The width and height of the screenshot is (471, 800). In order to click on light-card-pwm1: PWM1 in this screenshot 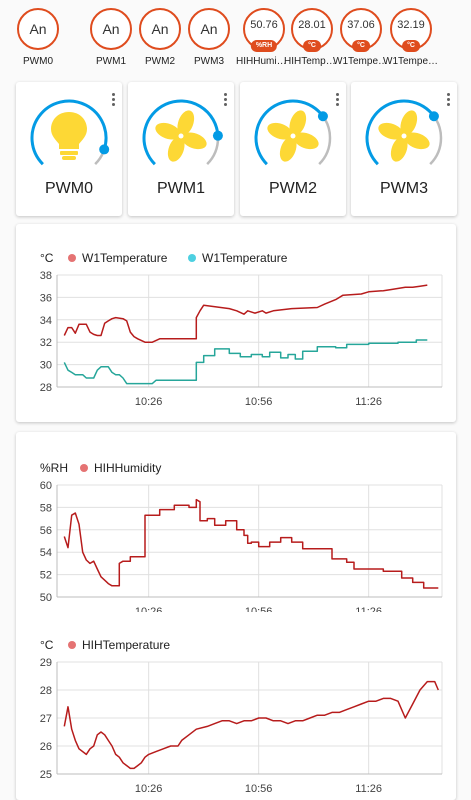, I will do `click(181, 149)`.